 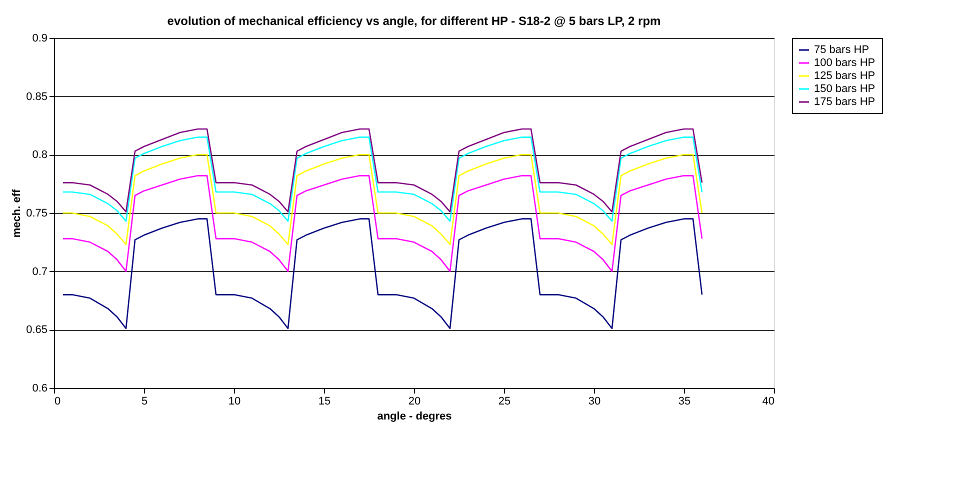 I want to click on legend-label: 100 bars HP, so click(x=845, y=63).